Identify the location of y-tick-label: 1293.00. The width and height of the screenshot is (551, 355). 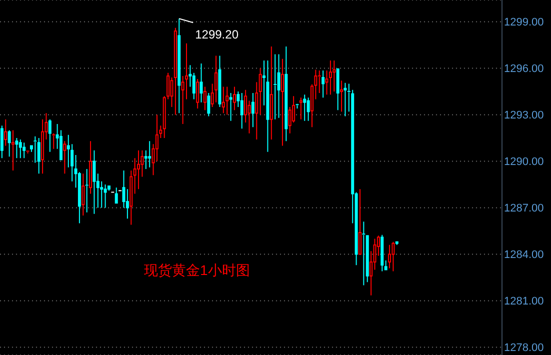
(524, 116).